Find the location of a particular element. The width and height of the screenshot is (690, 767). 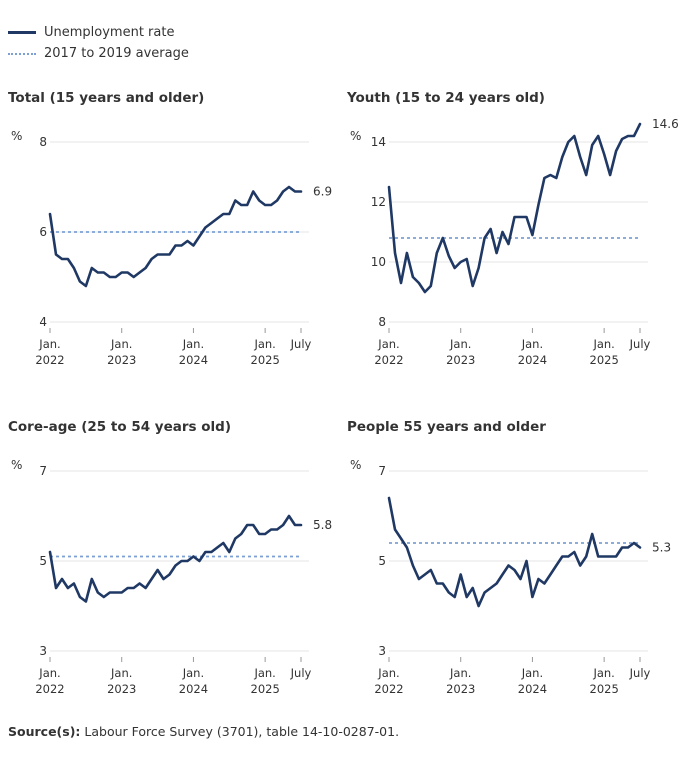

end-value-label: 5.3 is located at coordinates (661, 548).